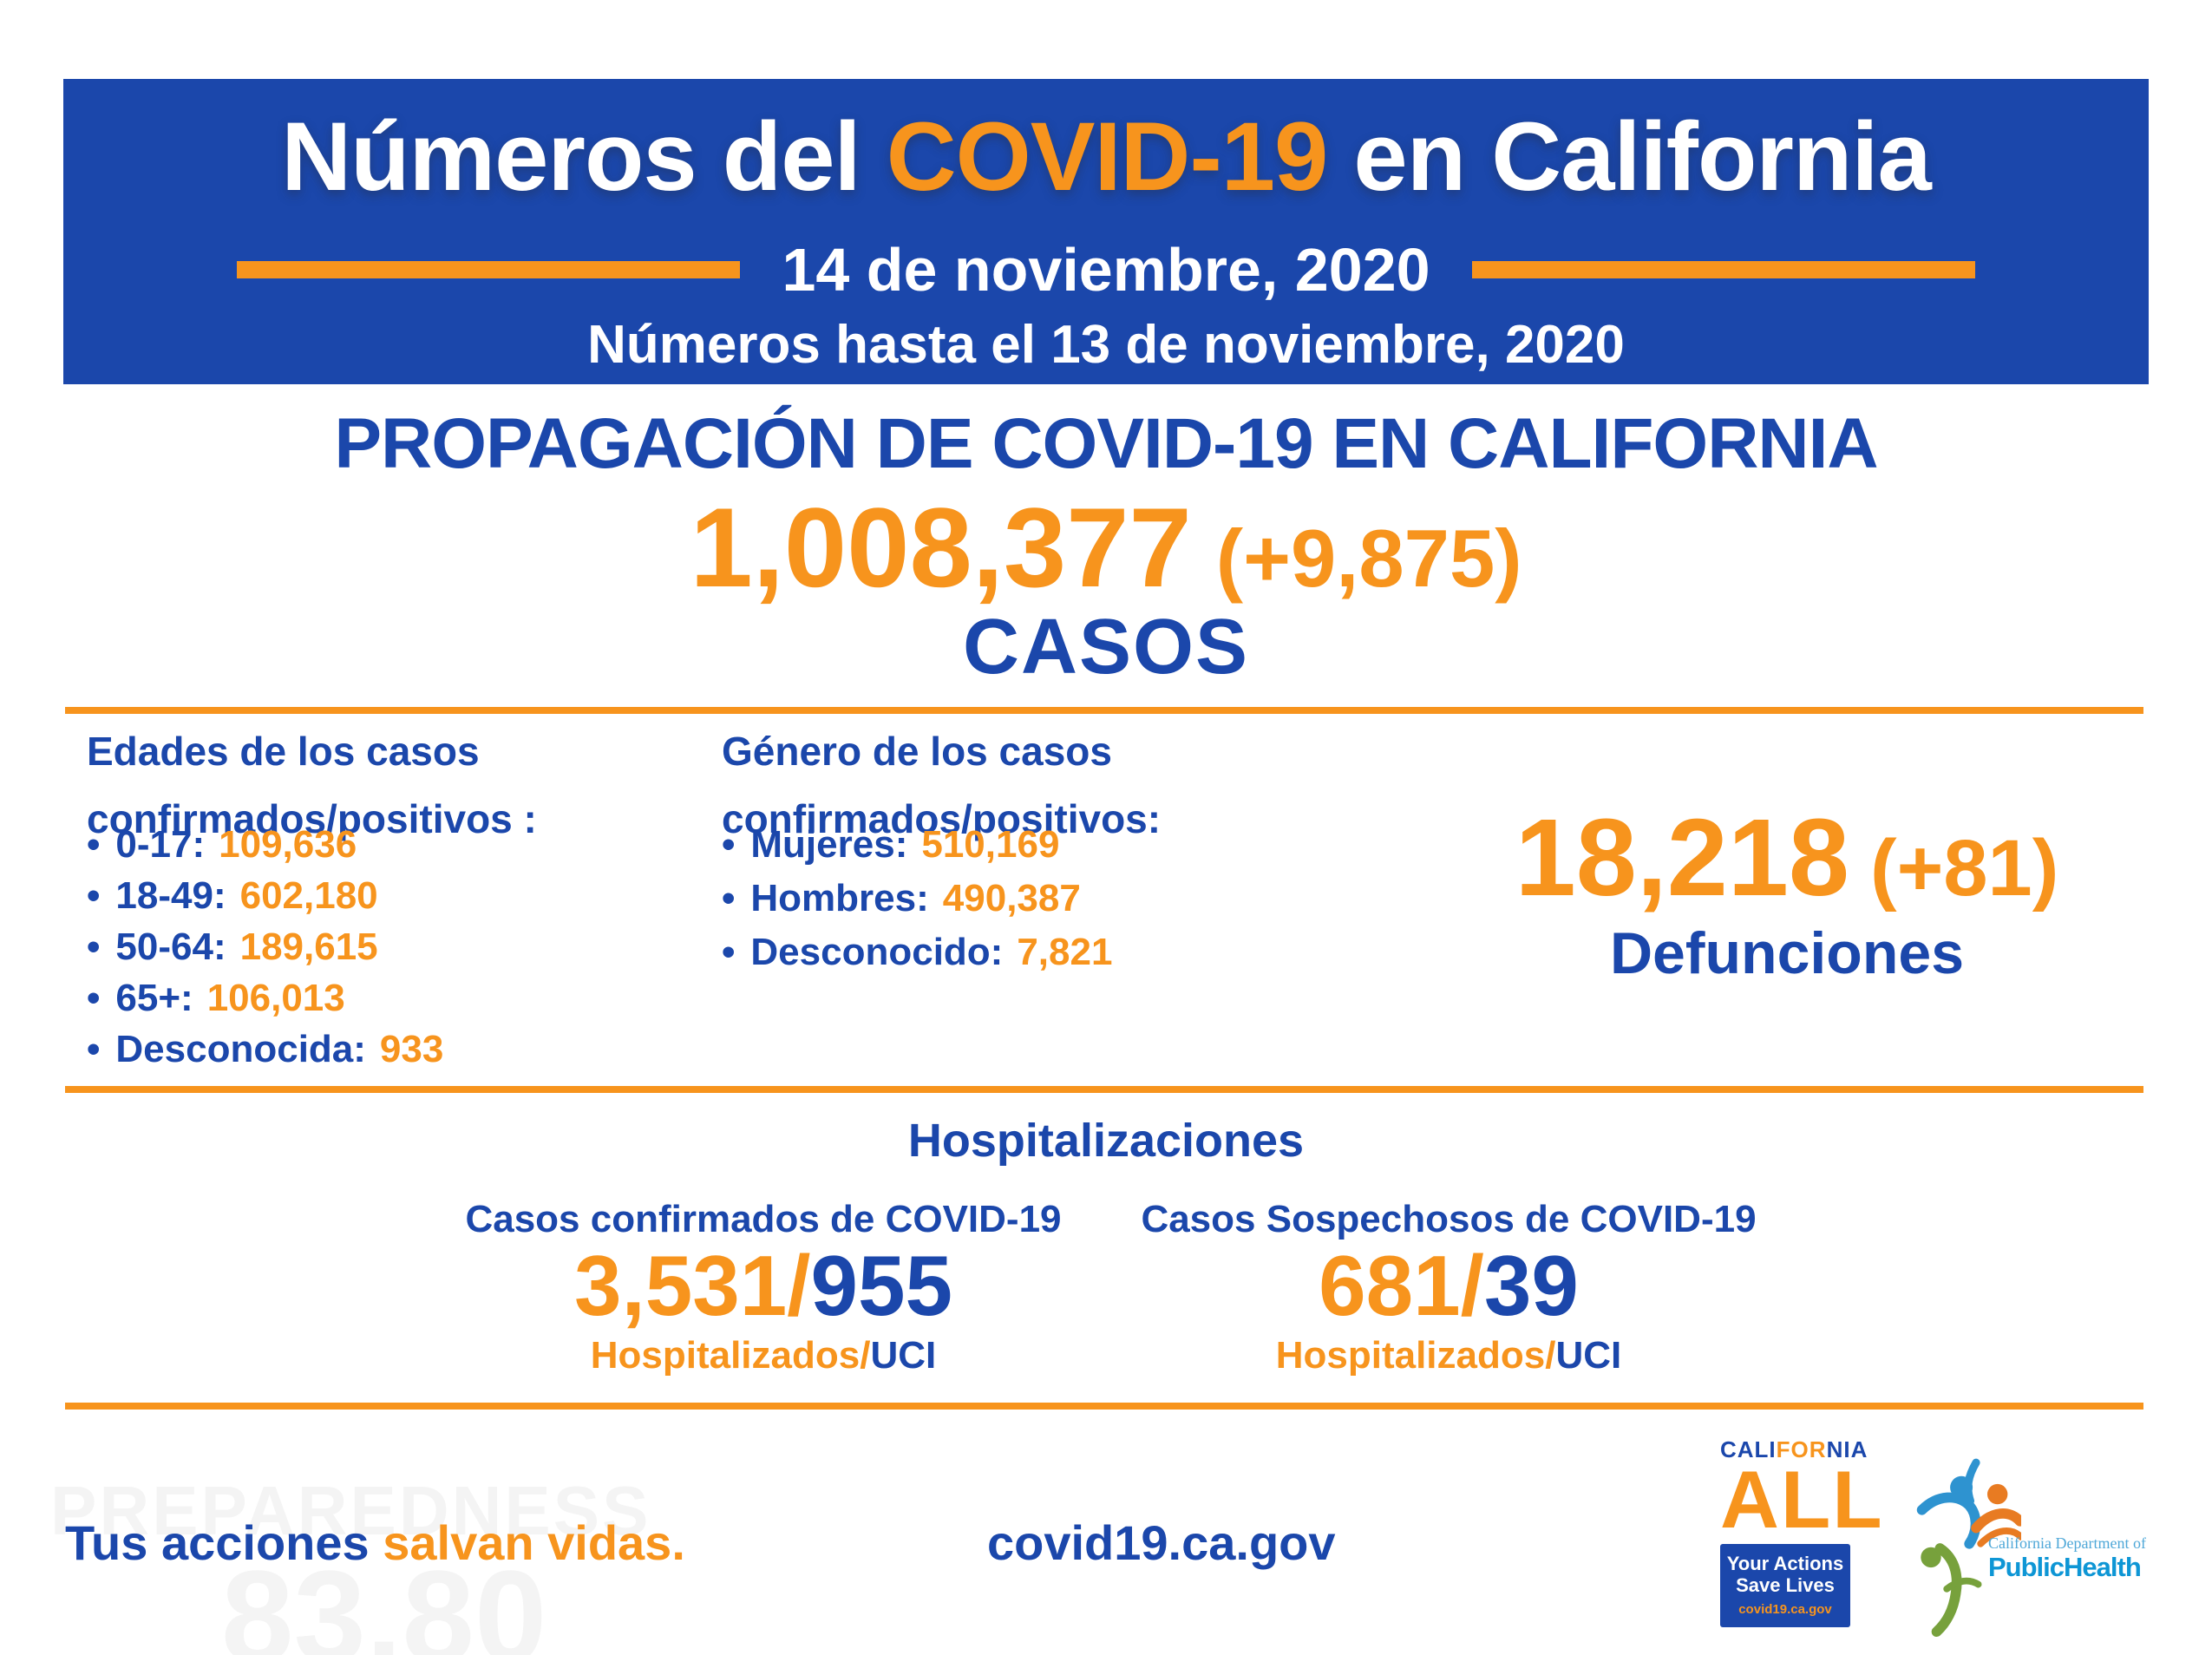 Image resolution: width=2212 pixels, height=1655 pixels. I want to click on badge-line2: Save Lives, so click(1786, 1585).